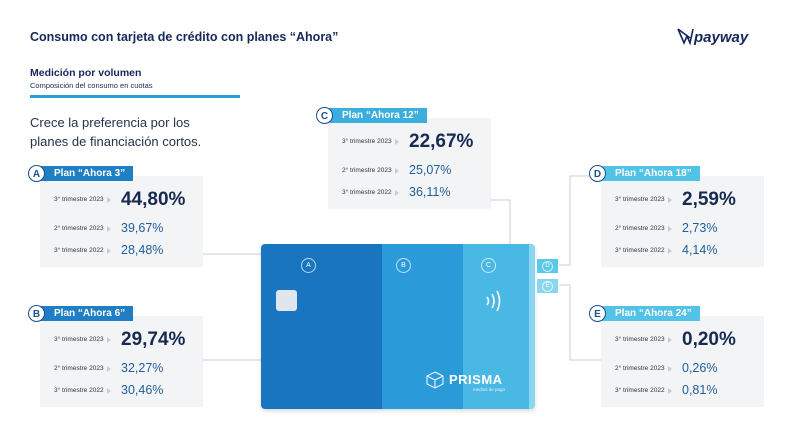 This screenshot has width=790, height=444. What do you see at coordinates (647, 313) in the screenshot?
I see `plan-badge: Plan “Ahora 24”` at bounding box center [647, 313].